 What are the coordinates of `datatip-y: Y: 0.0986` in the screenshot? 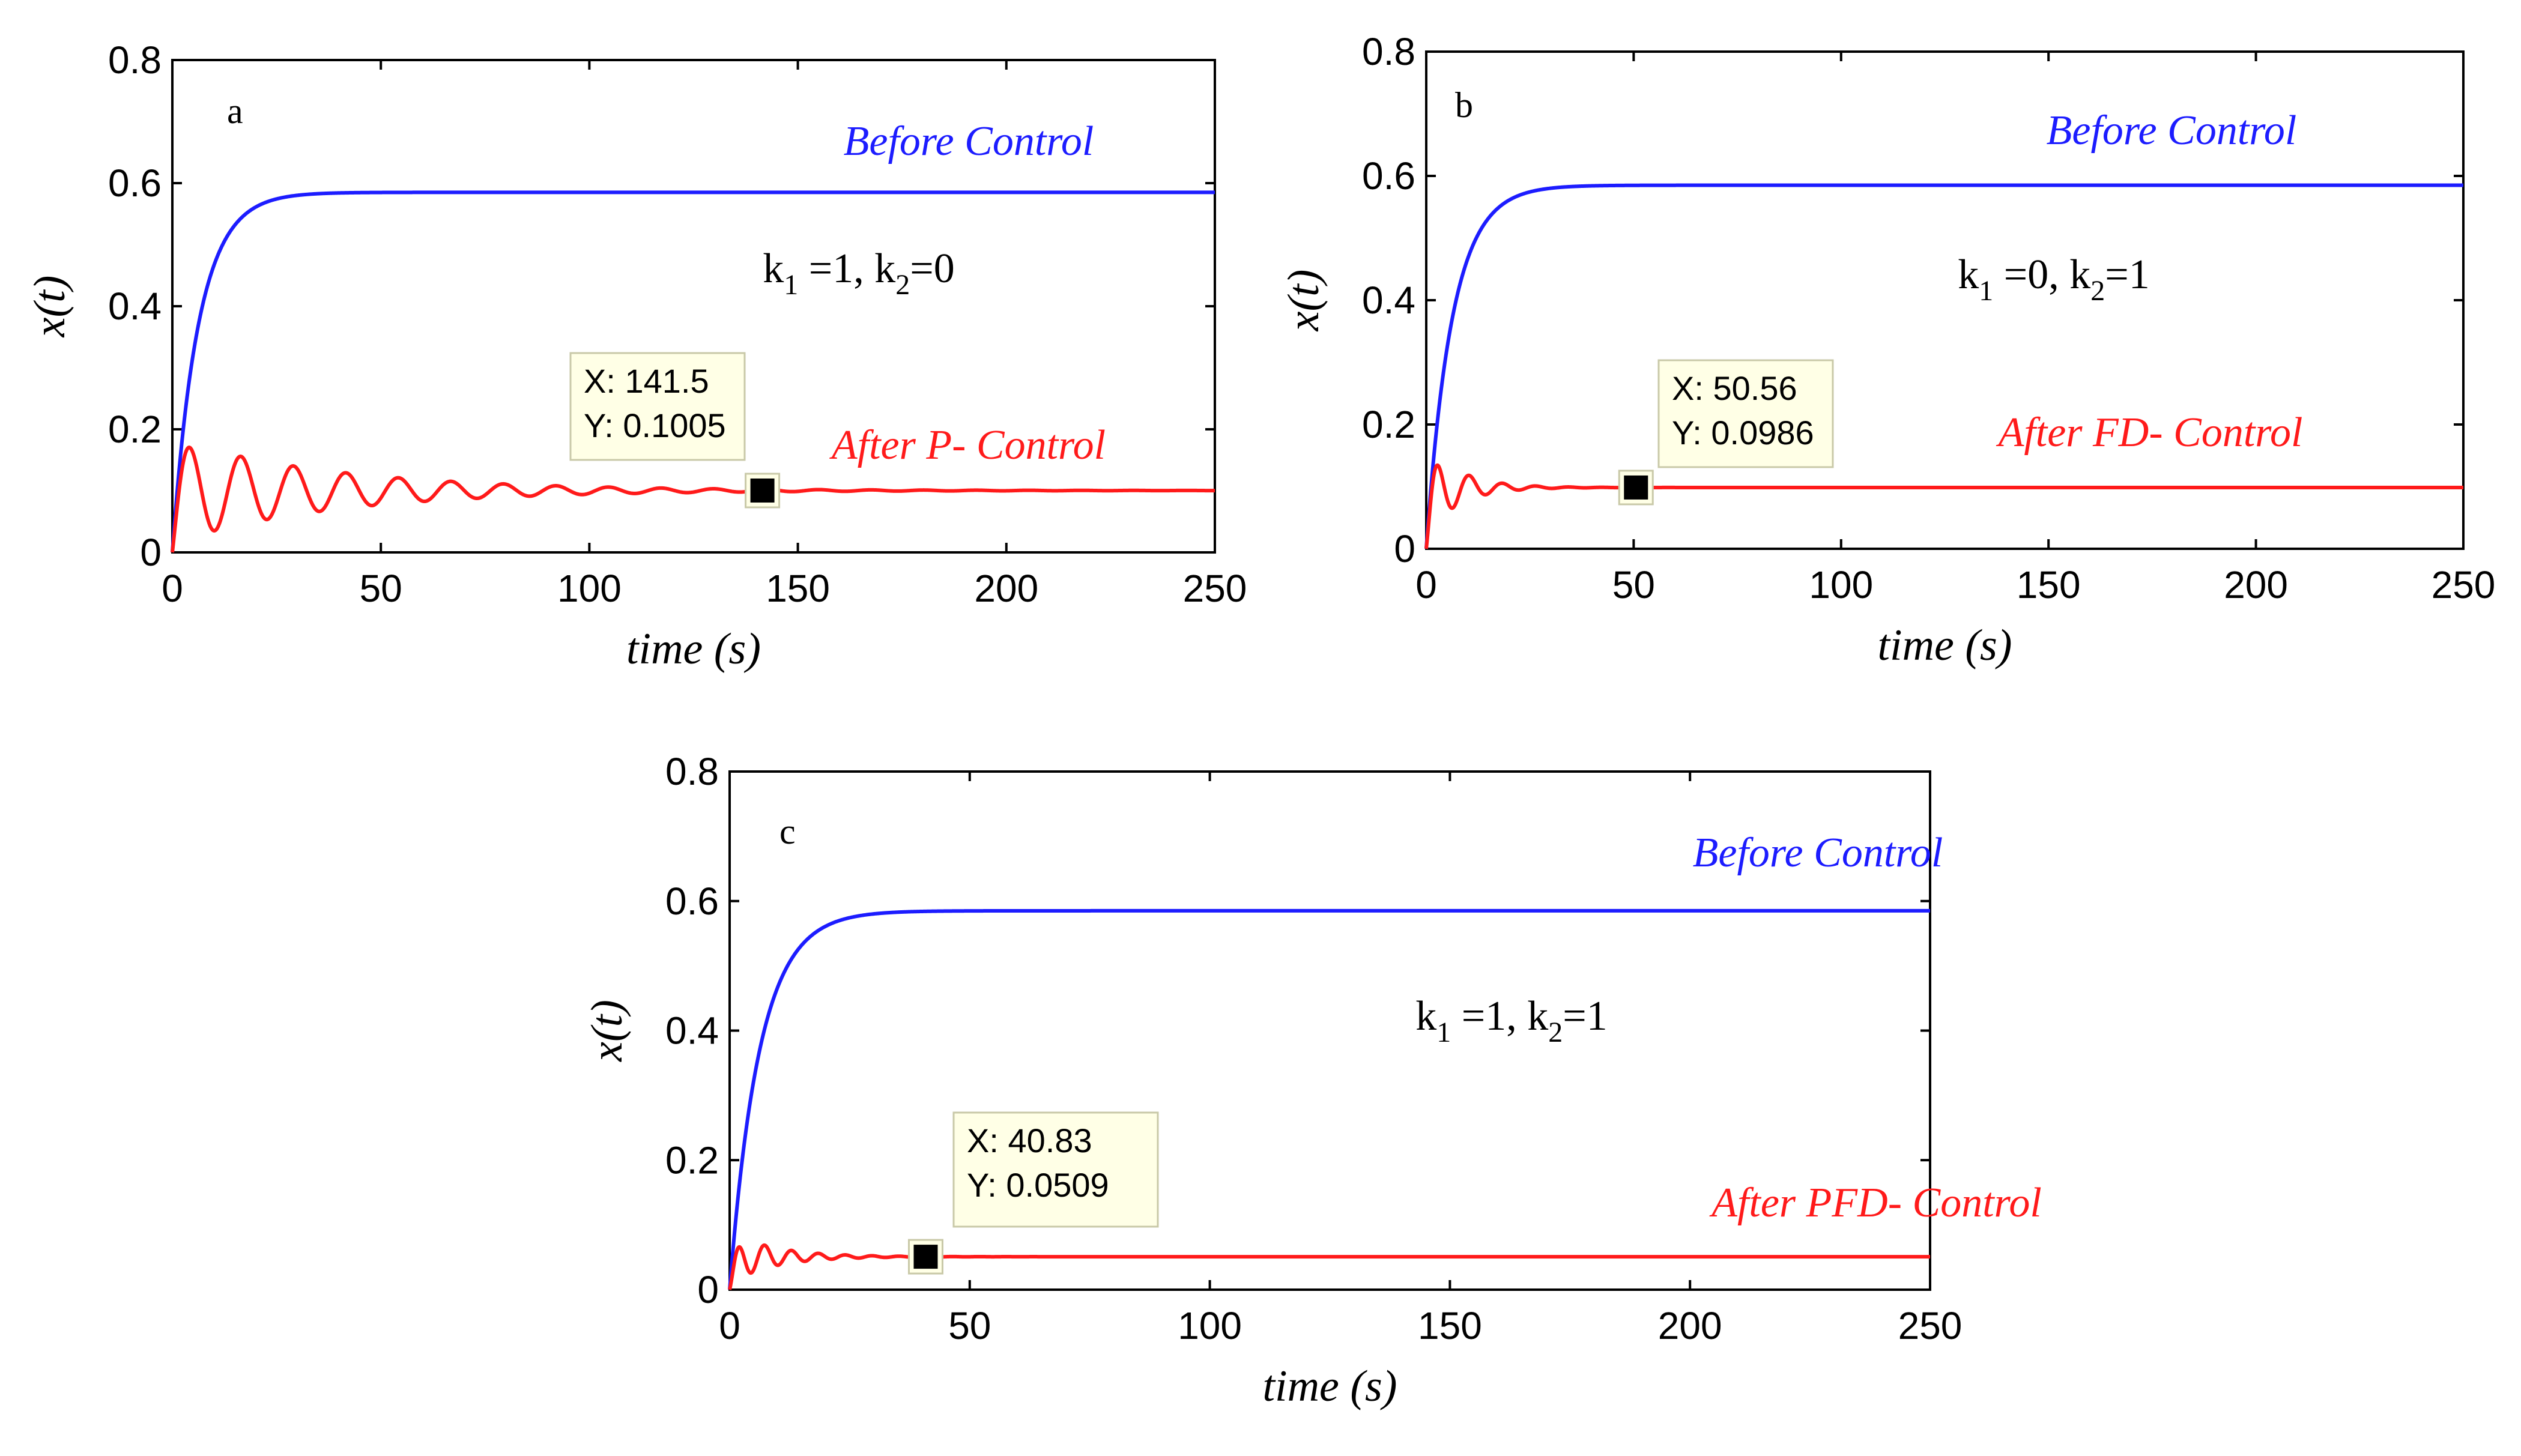 It's located at (1743, 433).